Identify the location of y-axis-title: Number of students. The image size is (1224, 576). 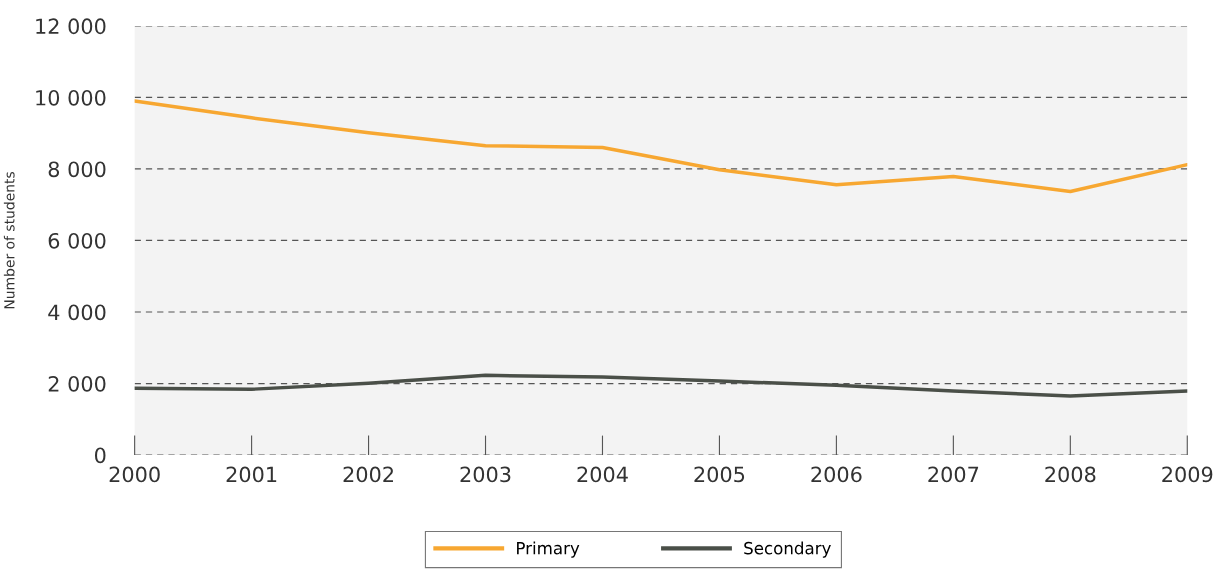
(9, 240).